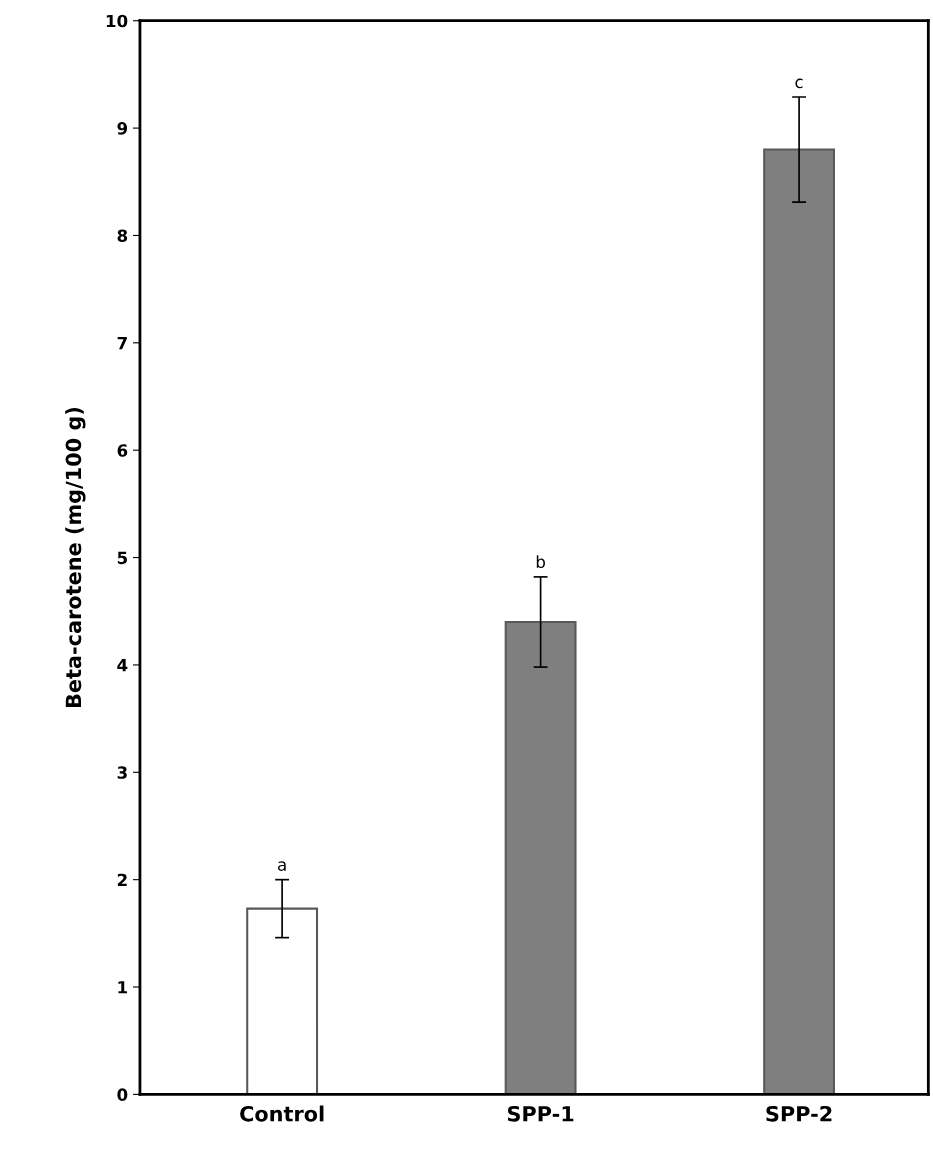 This screenshot has height=1152, width=933. What do you see at coordinates (799, 83) in the screenshot?
I see `annotation: c` at bounding box center [799, 83].